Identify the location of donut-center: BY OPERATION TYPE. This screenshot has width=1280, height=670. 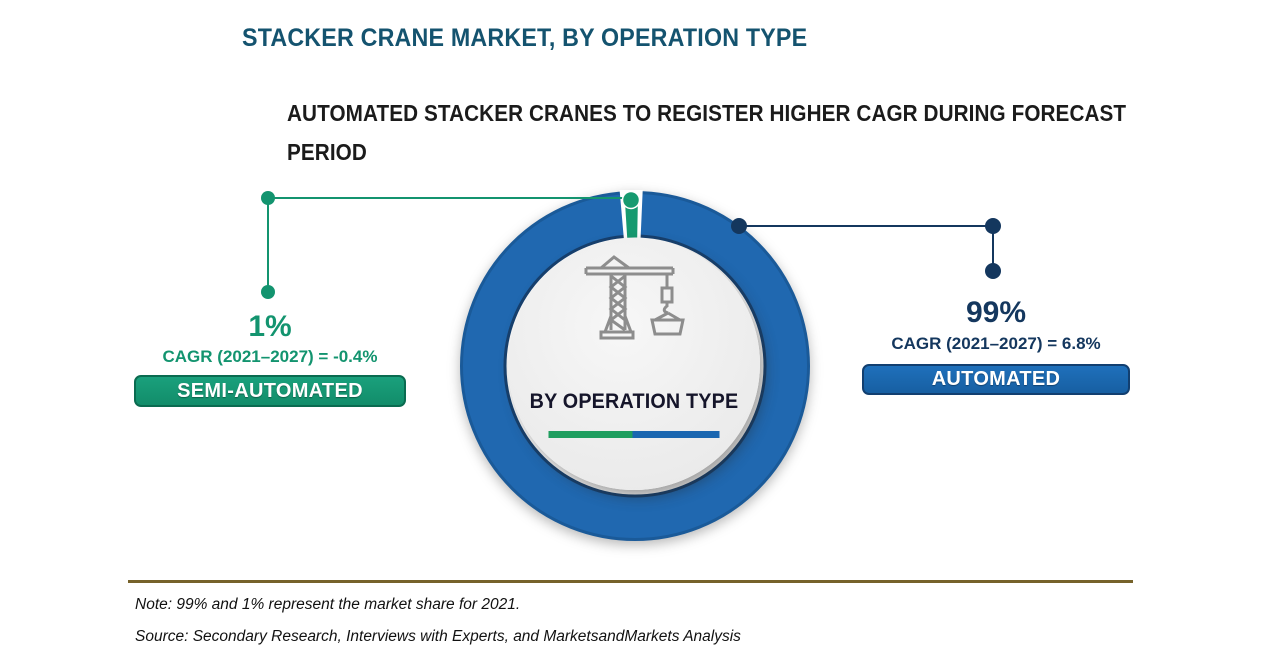
(634, 364).